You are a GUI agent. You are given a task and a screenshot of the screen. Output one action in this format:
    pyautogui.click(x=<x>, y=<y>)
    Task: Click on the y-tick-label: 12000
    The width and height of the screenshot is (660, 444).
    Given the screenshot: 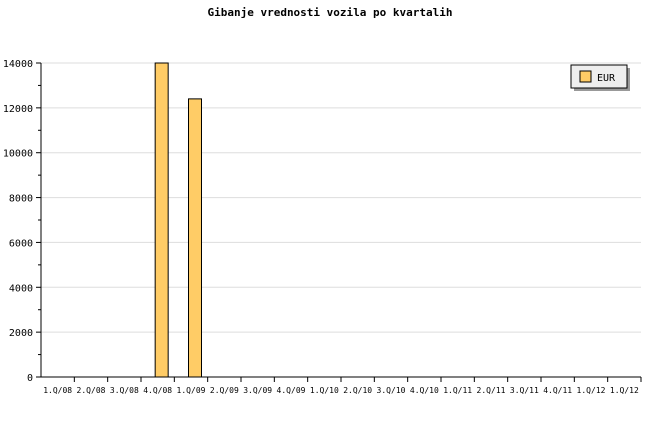 What is the action you would take?
    pyautogui.click(x=18, y=109)
    